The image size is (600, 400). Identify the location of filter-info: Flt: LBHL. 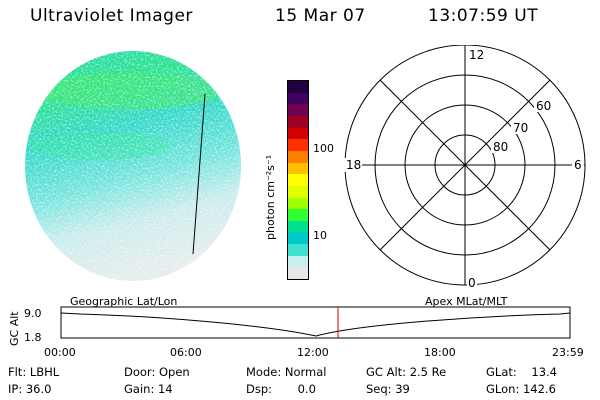
(34, 372).